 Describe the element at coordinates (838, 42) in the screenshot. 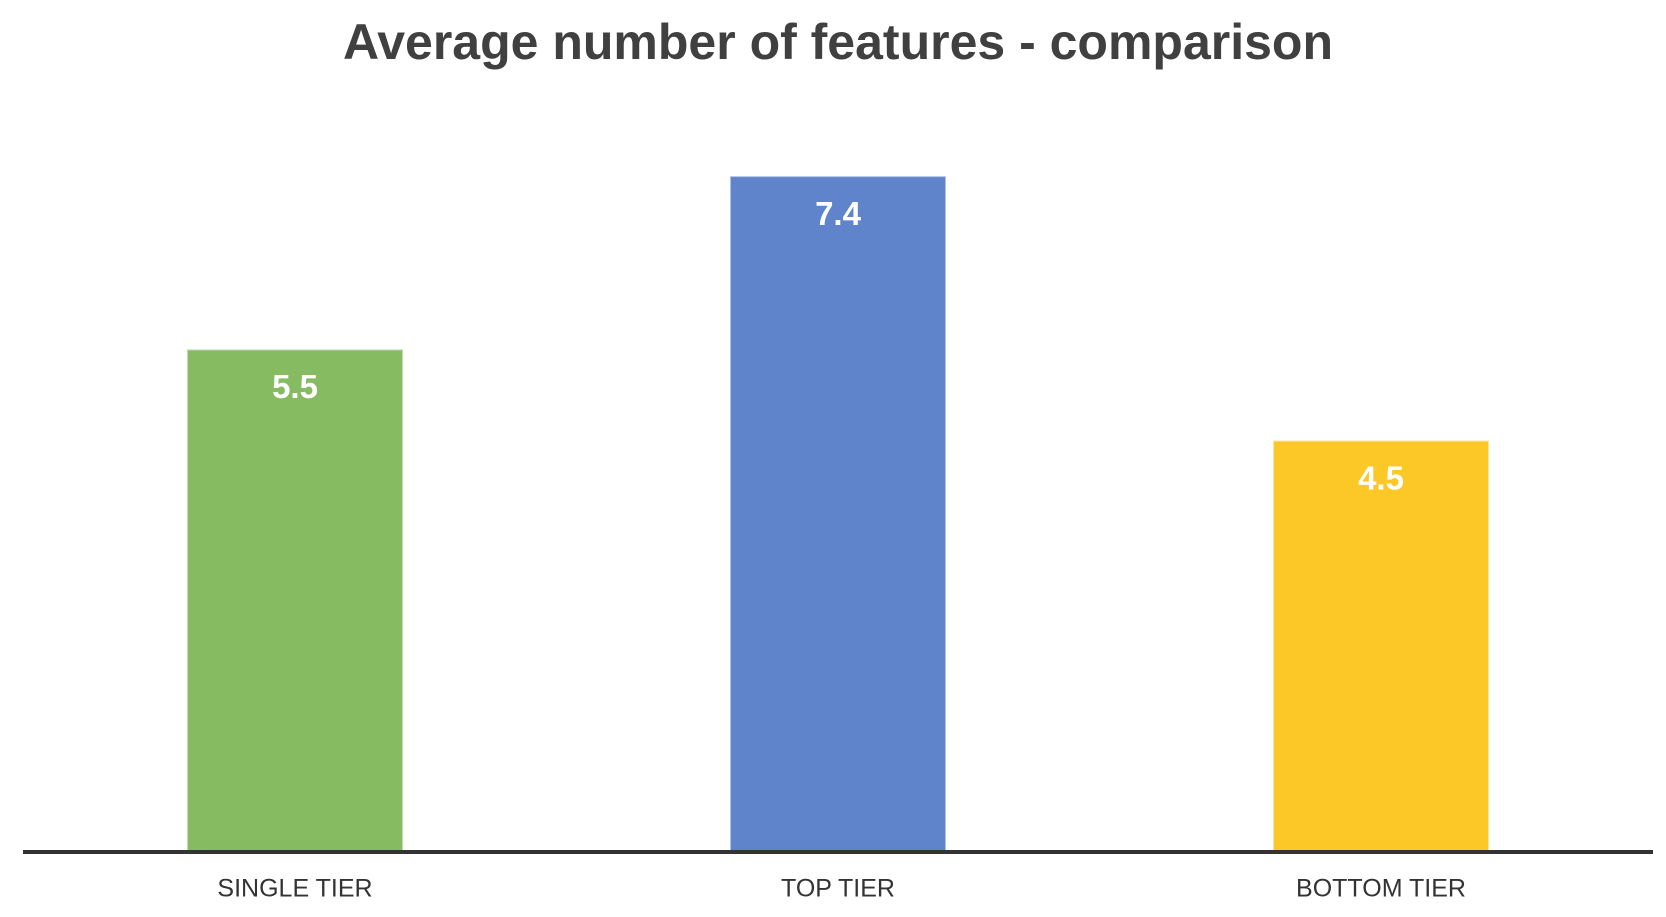

I see `chart-title: Average number of features - comparison` at that location.